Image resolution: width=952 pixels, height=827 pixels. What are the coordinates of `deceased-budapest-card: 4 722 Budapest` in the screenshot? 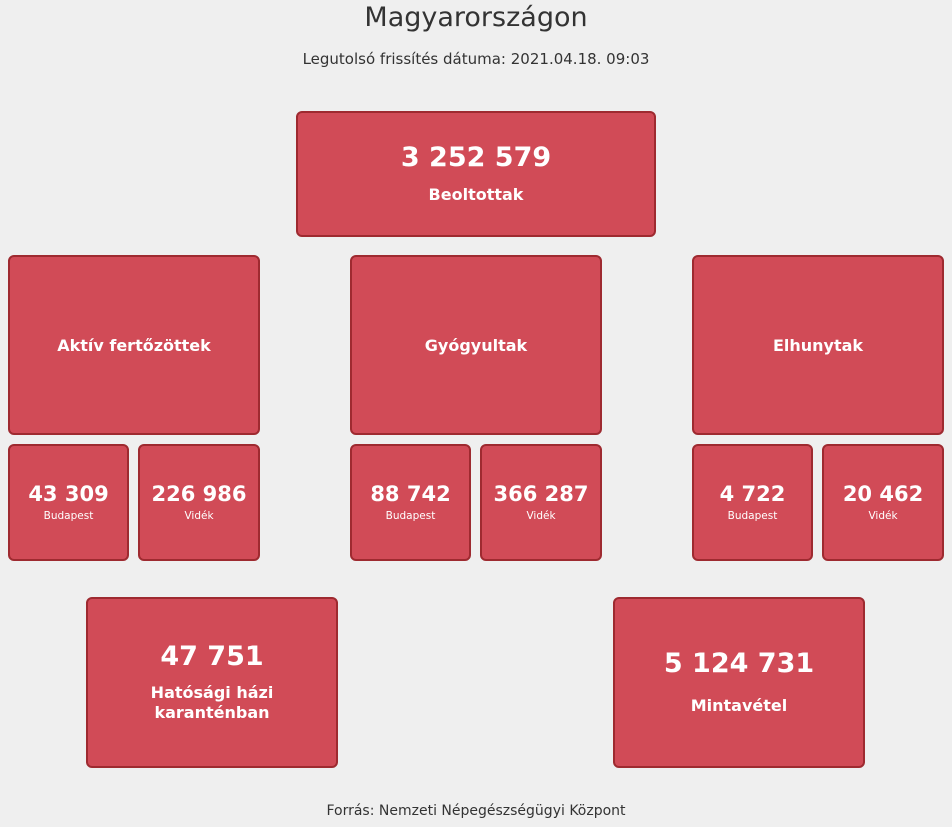 It's located at (752, 502).